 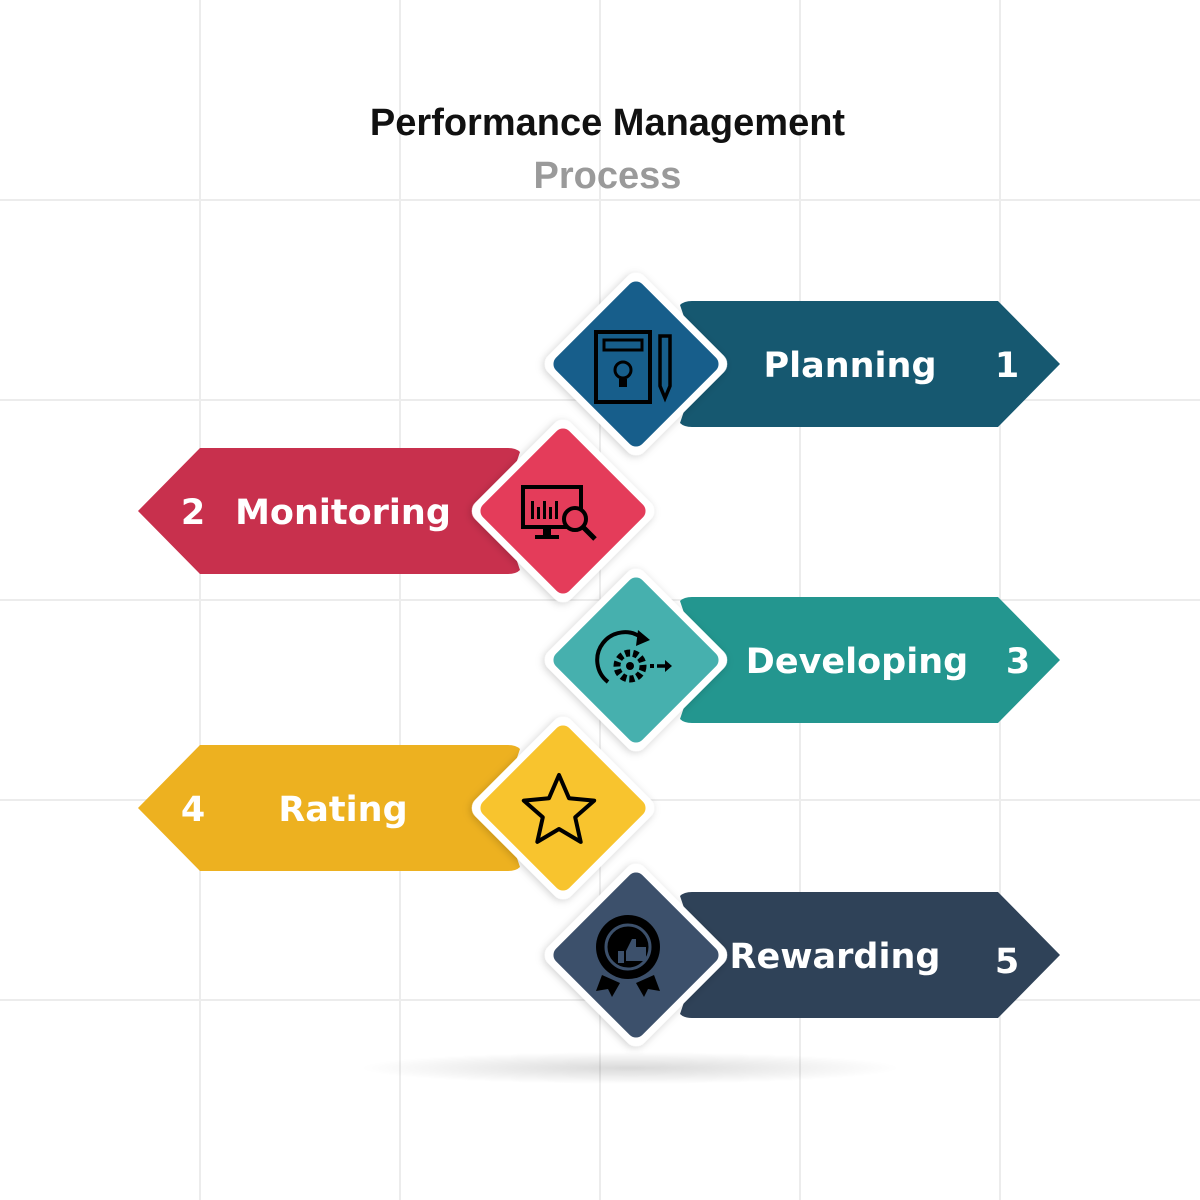 What do you see at coordinates (193, 513) in the screenshot?
I see `step-number: 2` at bounding box center [193, 513].